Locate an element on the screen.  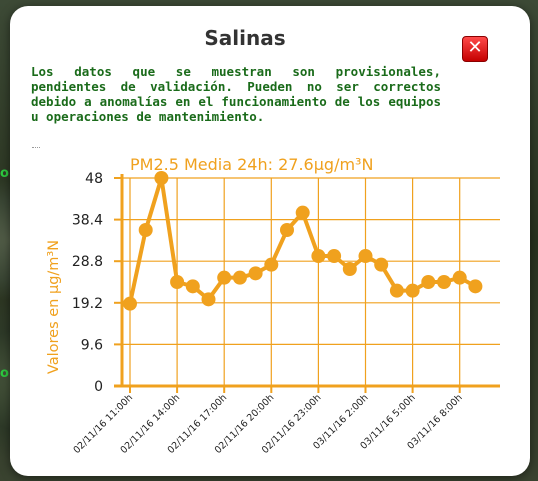
popup-title: Salinas is located at coordinates (245, 38).